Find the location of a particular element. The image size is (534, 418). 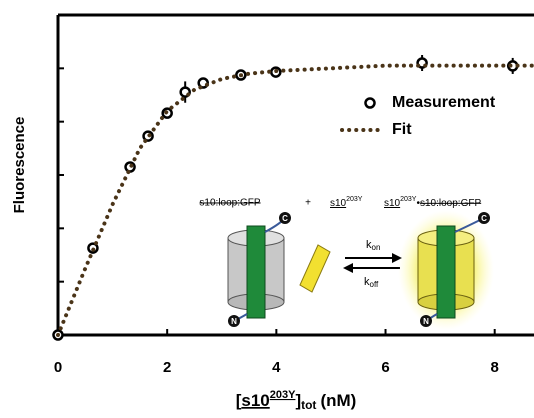

rate-label: kon is located at coordinates (373, 245).